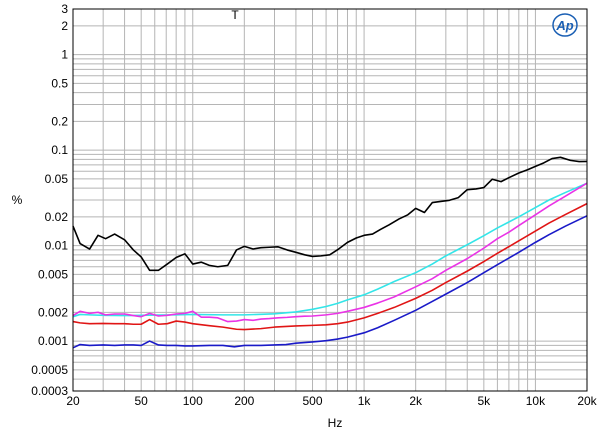 The width and height of the screenshot is (600, 435). I want to click on x-tick-label: 10k, so click(536, 401).